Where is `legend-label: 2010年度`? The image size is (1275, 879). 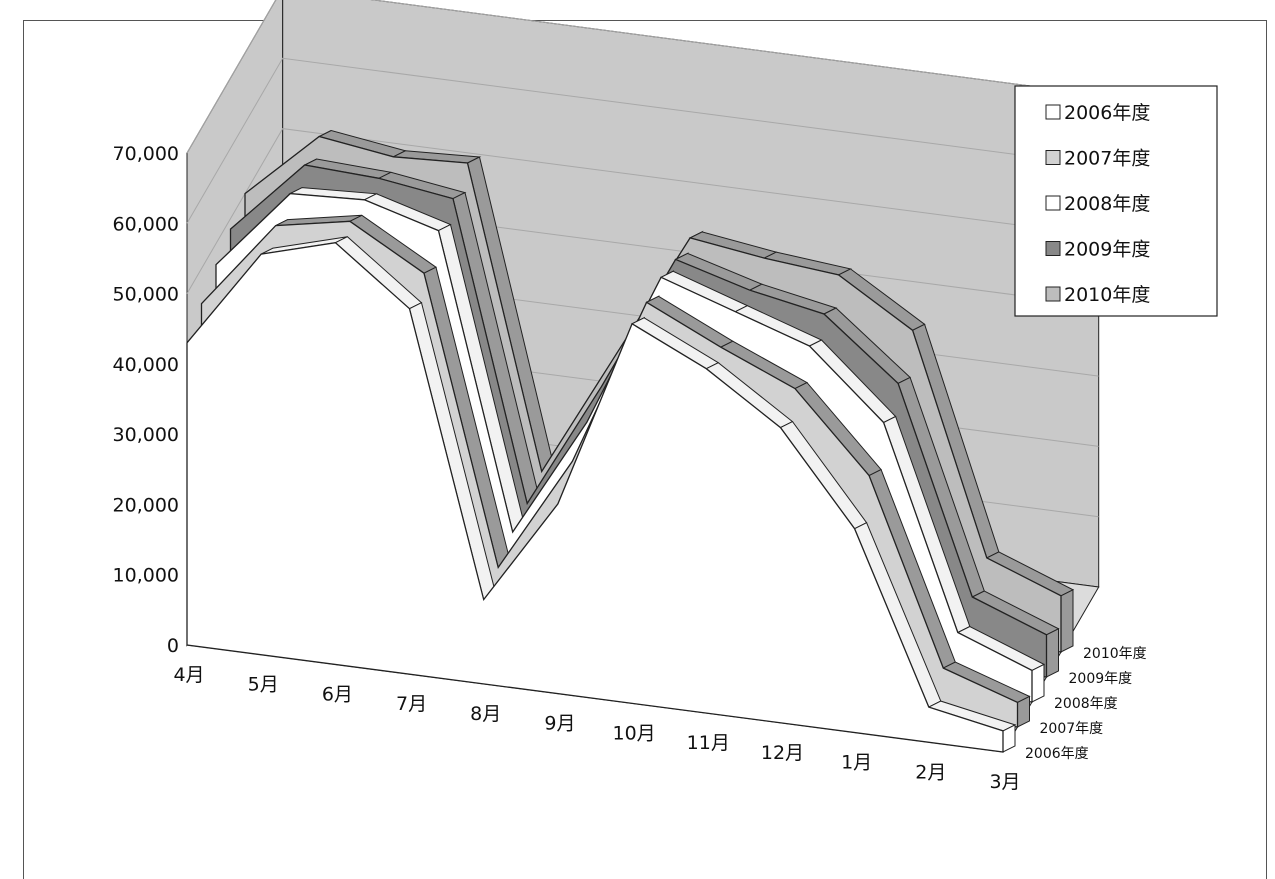
legend-label: 2010年度 is located at coordinates (1107, 295).